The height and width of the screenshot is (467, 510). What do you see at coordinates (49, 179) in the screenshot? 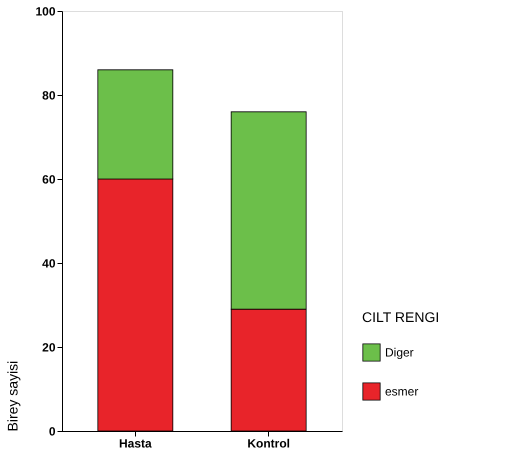
I see `y-tick-label: 60` at bounding box center [49, 179].